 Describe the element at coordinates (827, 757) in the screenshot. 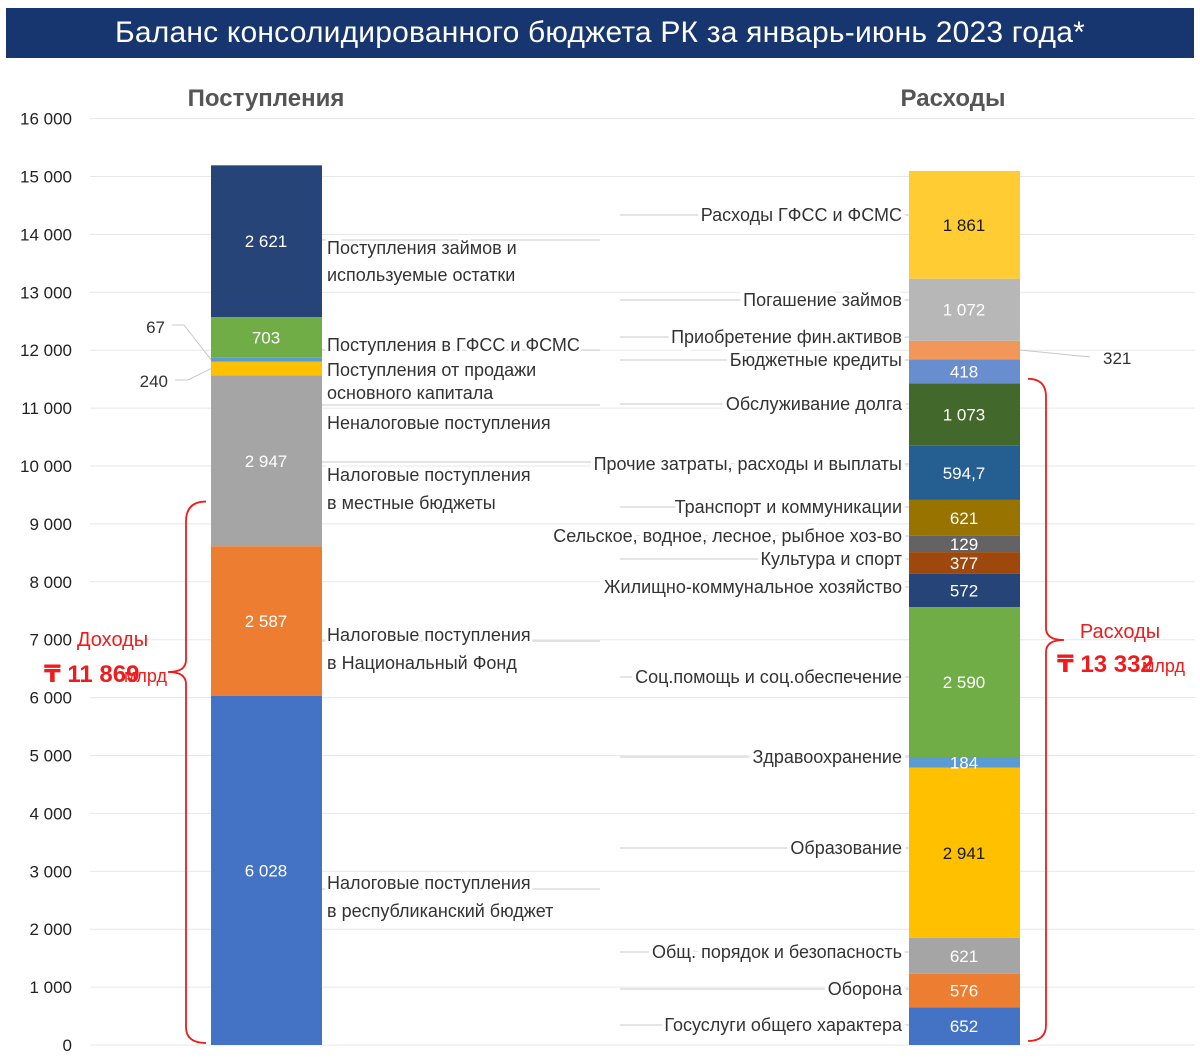

I see `expenses-category-label: Здравоохранение` at that location.